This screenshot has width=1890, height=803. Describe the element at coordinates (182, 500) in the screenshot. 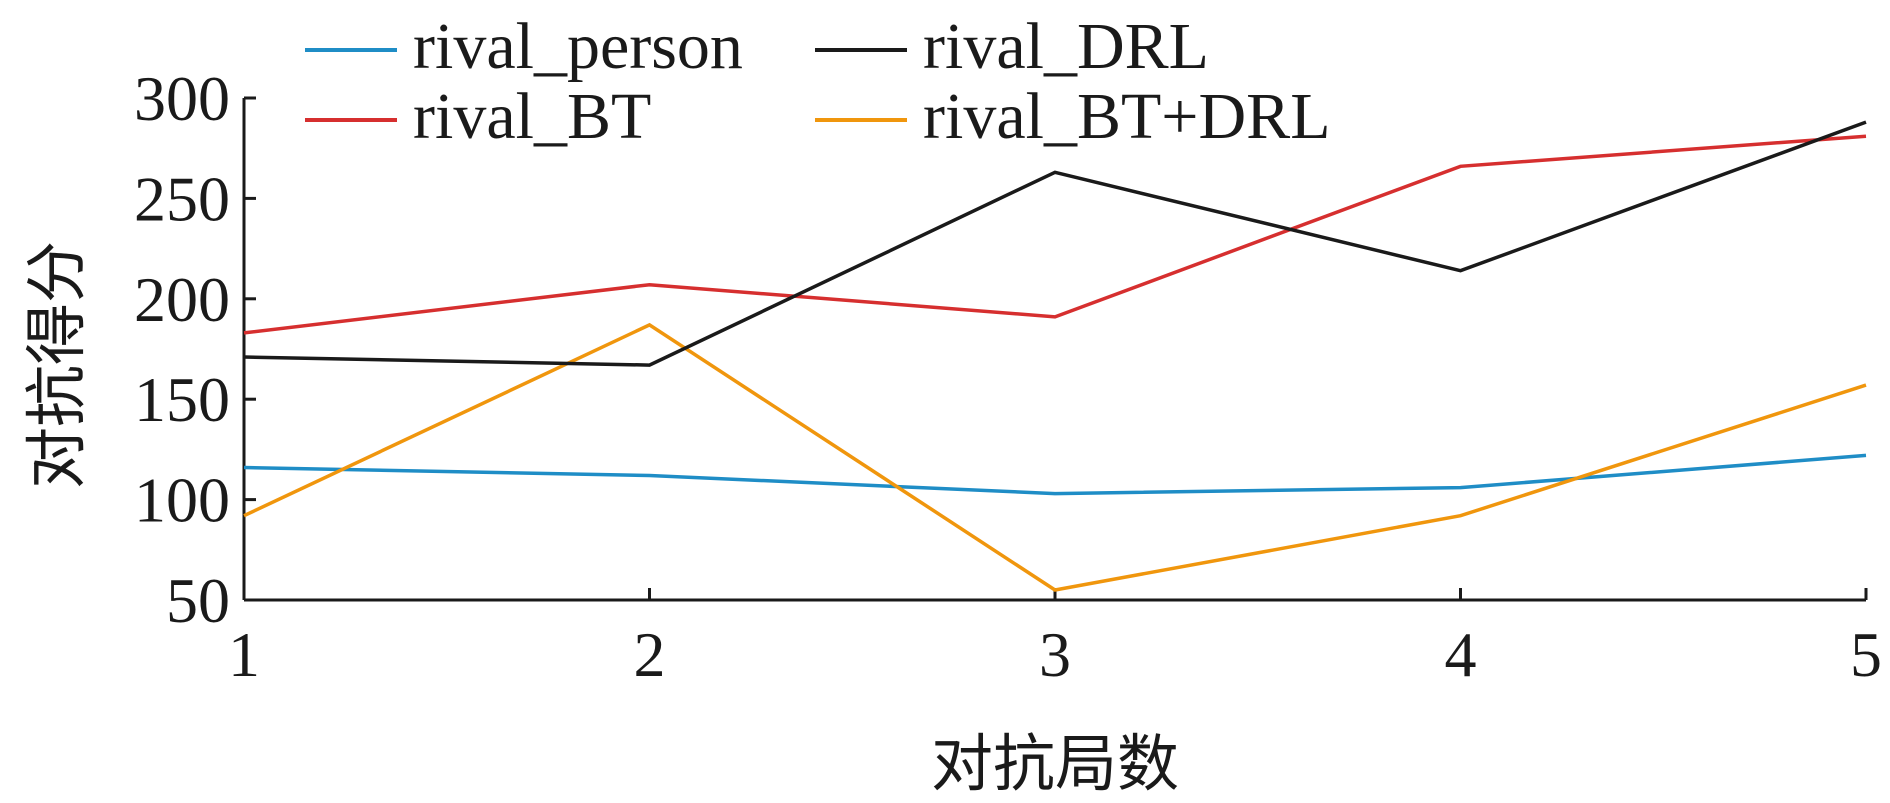

I see `y-tick-label: 100` at that location.